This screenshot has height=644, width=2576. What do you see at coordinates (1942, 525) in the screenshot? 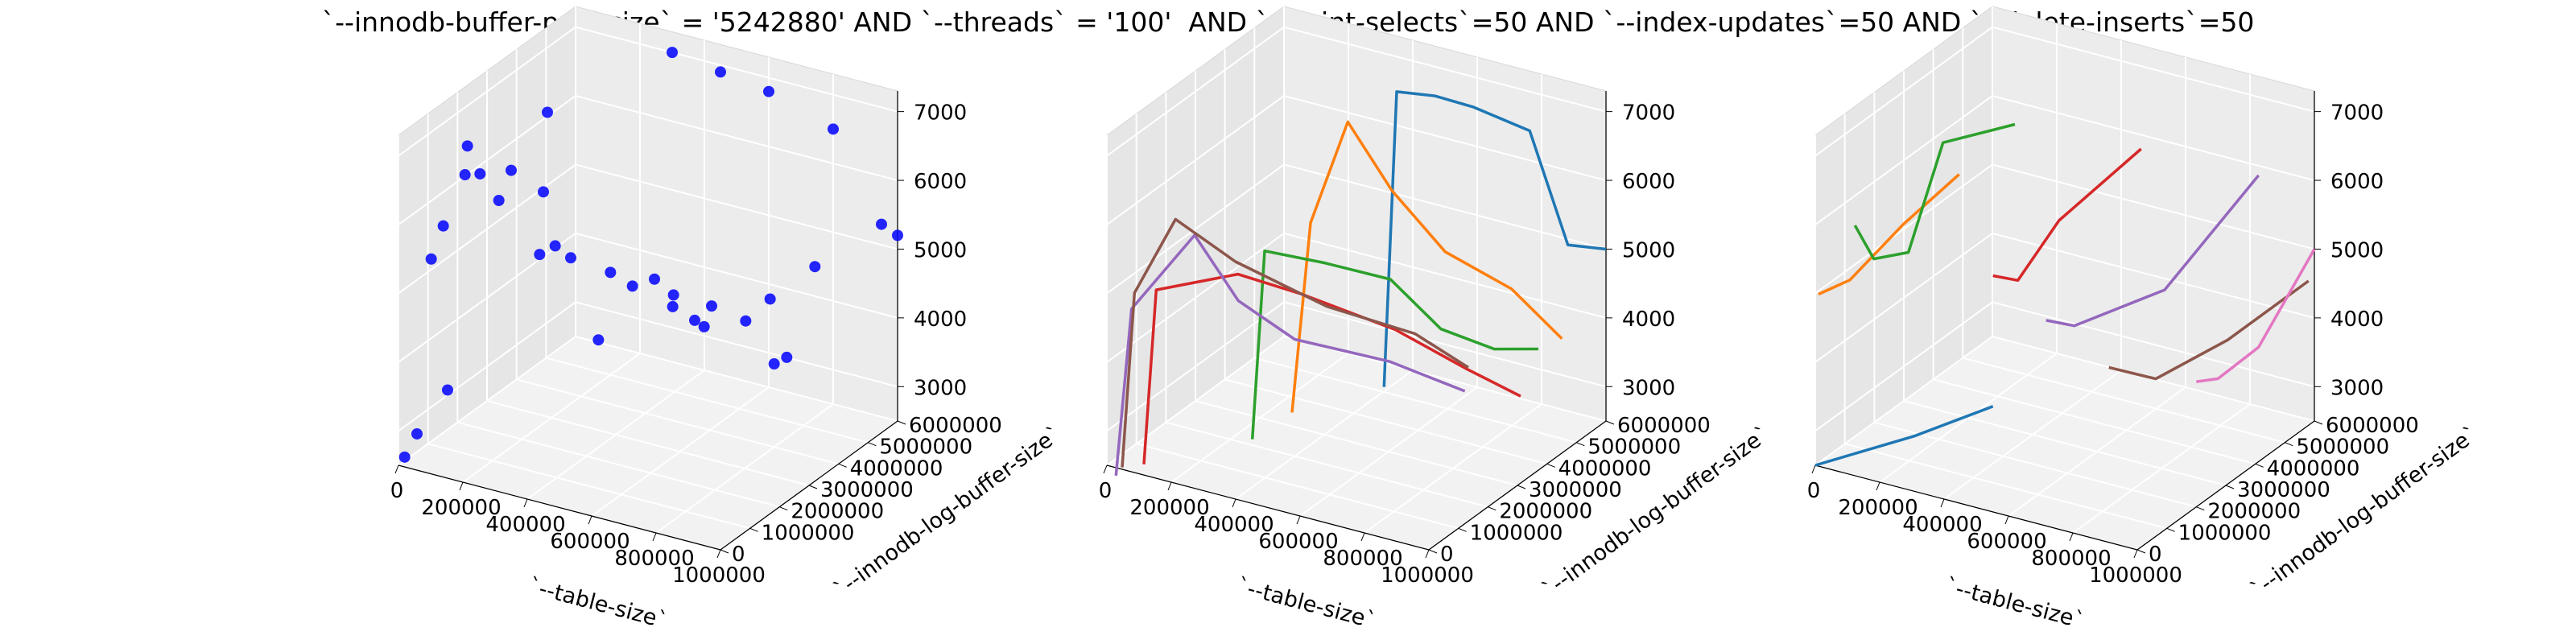
I see `x-tick-label: 400000` at bounding box center [1942, 525].